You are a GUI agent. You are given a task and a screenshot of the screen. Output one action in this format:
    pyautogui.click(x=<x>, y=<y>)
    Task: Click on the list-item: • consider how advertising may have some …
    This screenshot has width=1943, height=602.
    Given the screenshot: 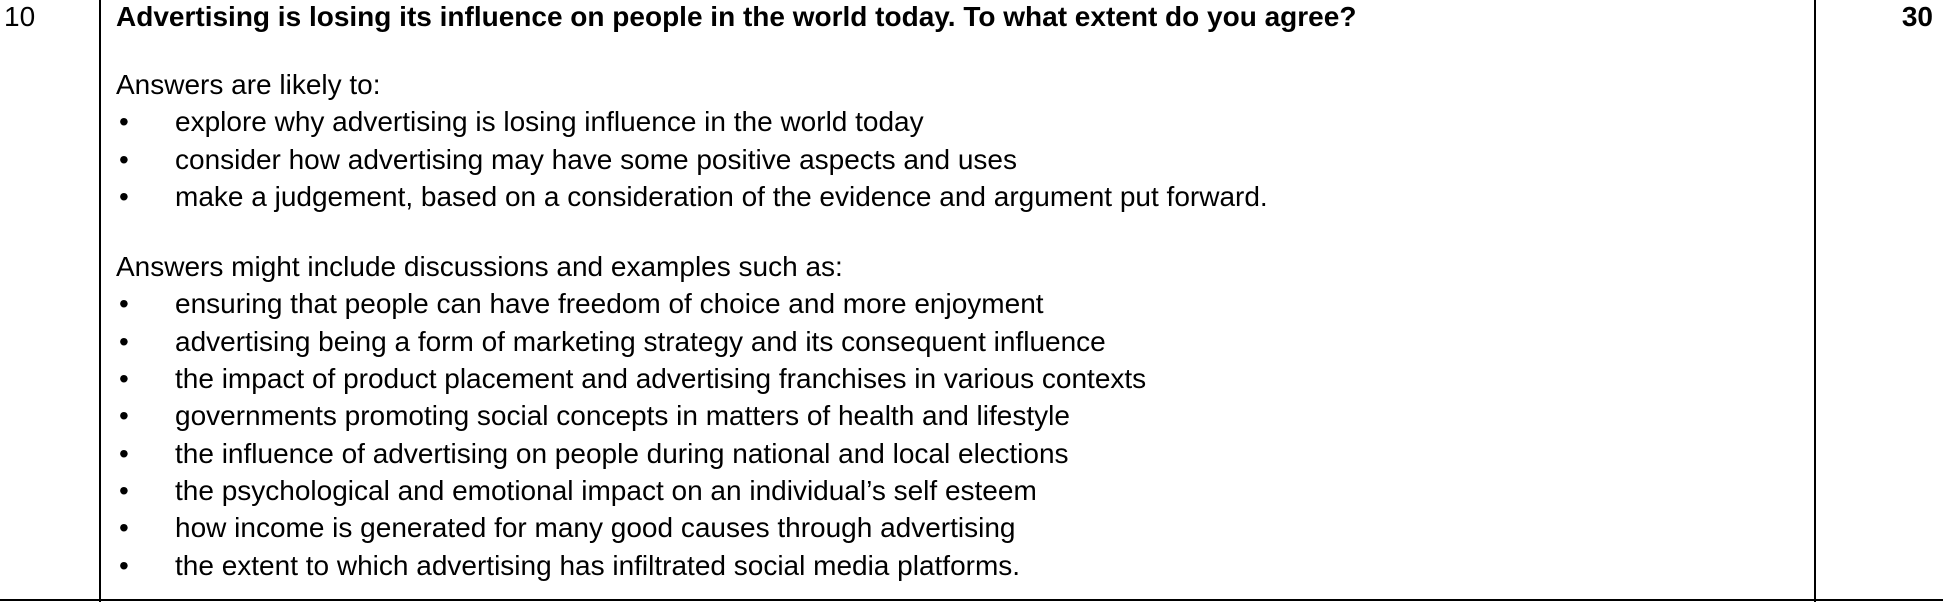 What is the action you would take?
    pyautogui.click(x=956, y=159)
    